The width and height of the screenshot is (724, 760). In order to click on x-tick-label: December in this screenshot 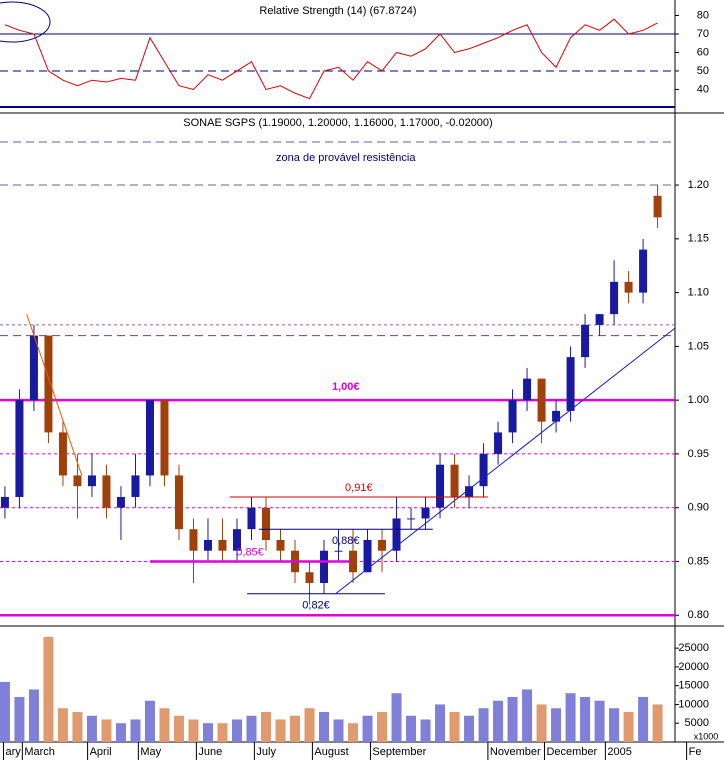, I will do `click(571, 752)`.